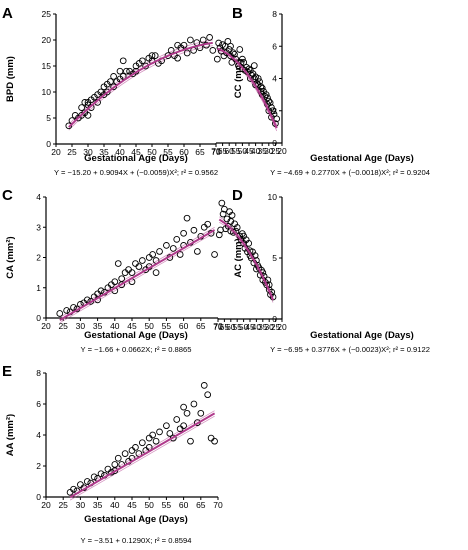 This screenshot has height=550, width=468. I want to click on panel-b-x-tick-label: 55, so click(236, 151).